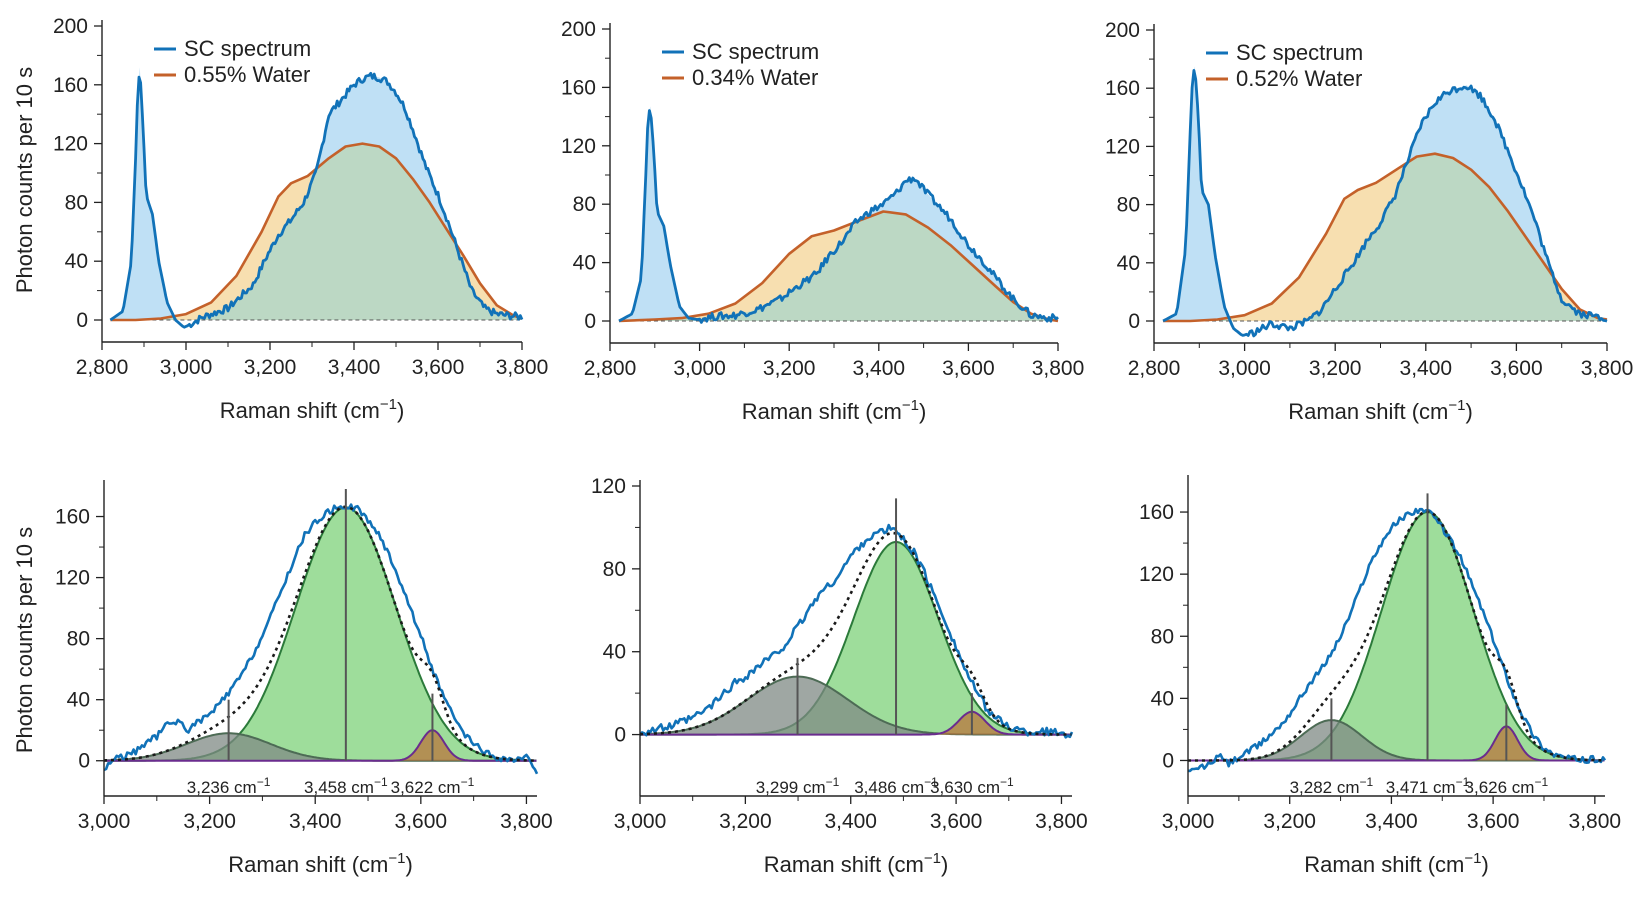 This screenshot has height=900, width=1645. What do you see at coordinates (755, 77) in the screenshot?
I see `legend-label-water: 0.34% Water` at bounding box center [755, 77].